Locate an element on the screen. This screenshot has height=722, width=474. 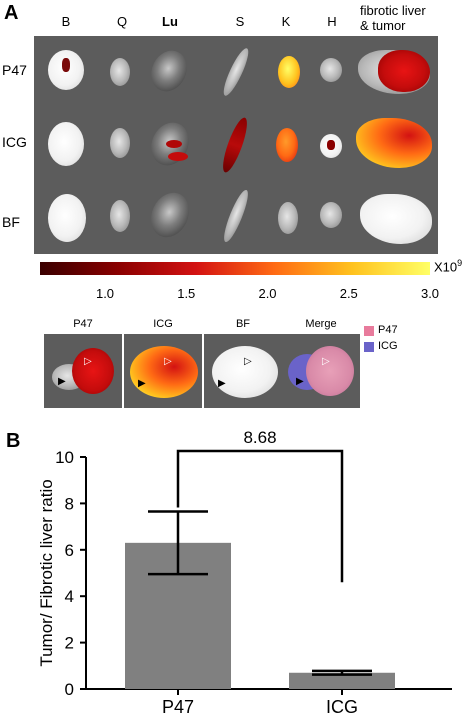
colorbar-unit-exponent: 9 is located at coordinates (460, 263).